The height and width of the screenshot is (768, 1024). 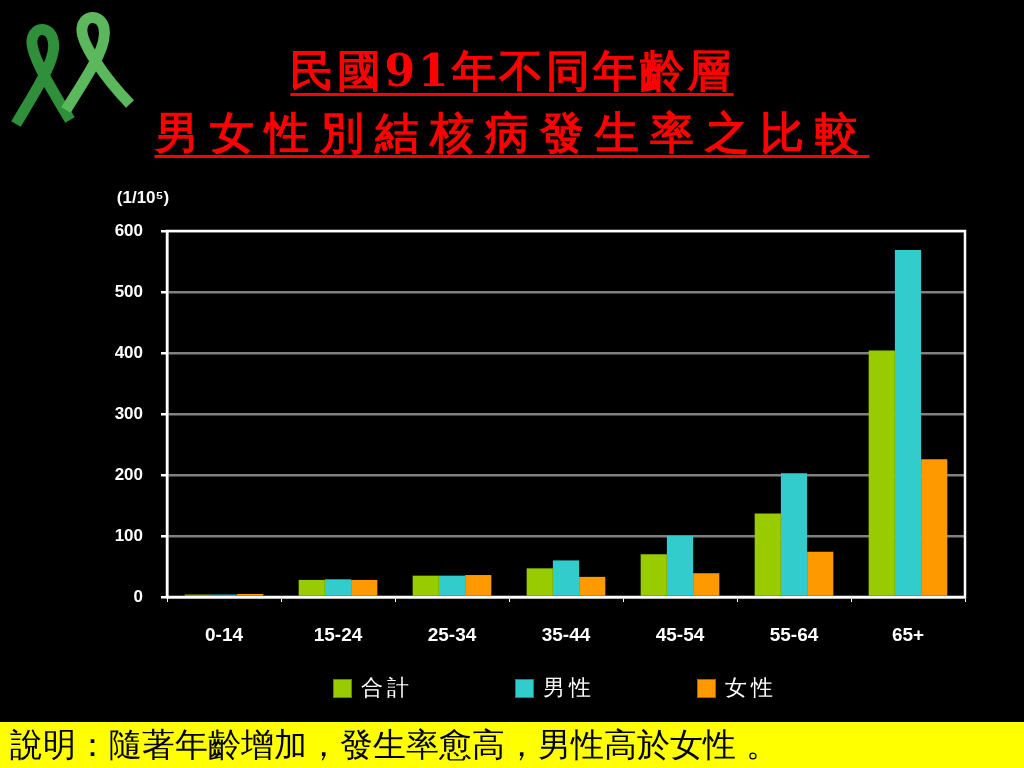 I want to click on x-tick-label: 0-14, so click(x=224, y=634).